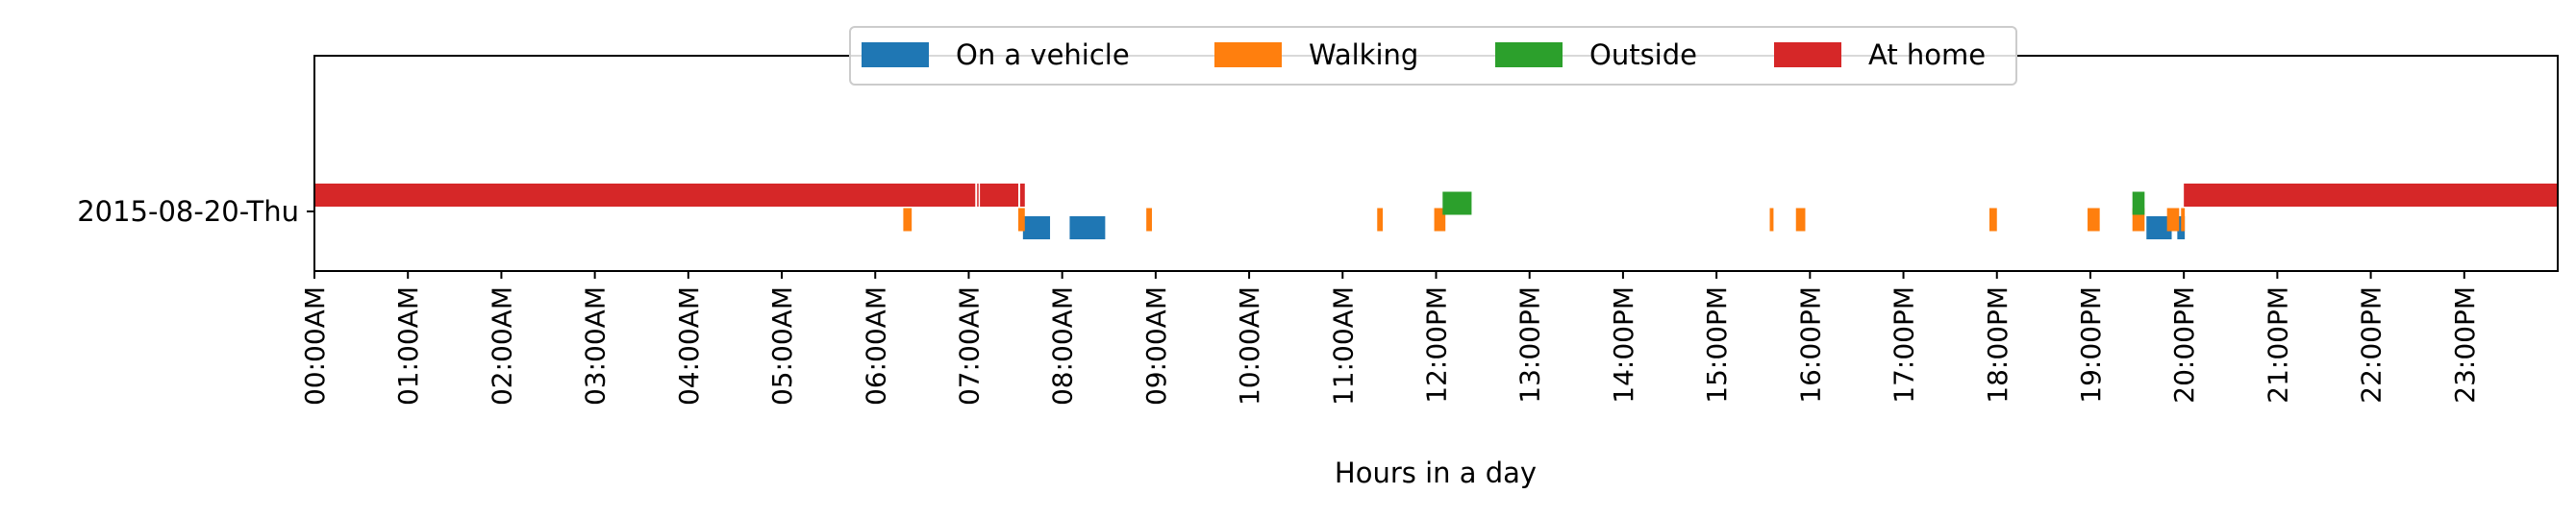  I want to click on legend-swatch-on-a-vehicle, so click(895, 54).